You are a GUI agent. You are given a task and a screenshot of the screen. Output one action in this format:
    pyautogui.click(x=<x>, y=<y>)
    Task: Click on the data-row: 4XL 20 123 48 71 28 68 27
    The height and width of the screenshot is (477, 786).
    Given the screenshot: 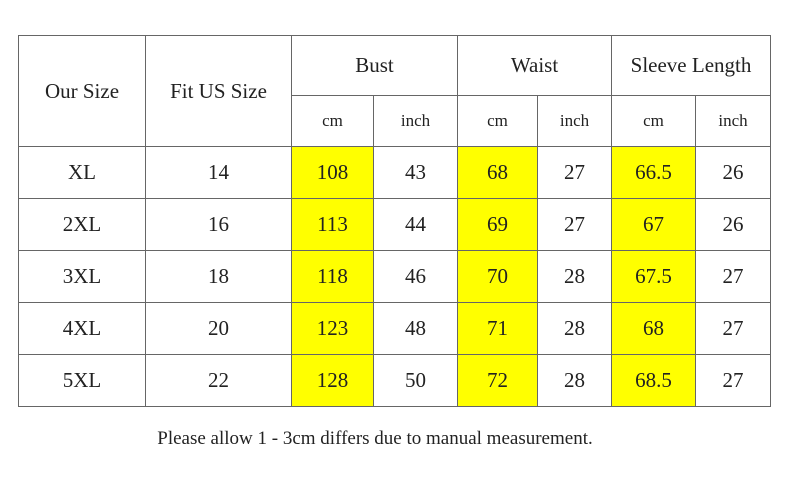 What is the action you would take?
    pyautogui.click(x=395, y=328)
    